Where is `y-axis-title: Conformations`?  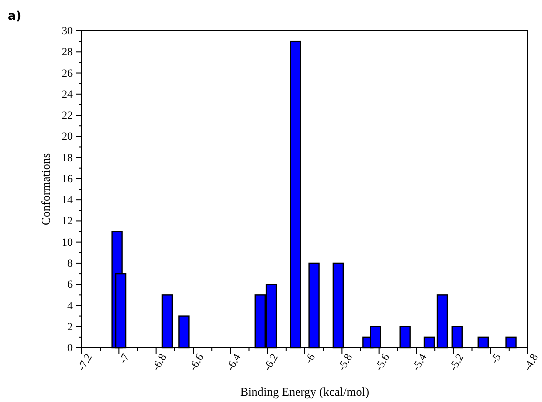 y-axis-title: Conformations is located at coordinates (46, 189).